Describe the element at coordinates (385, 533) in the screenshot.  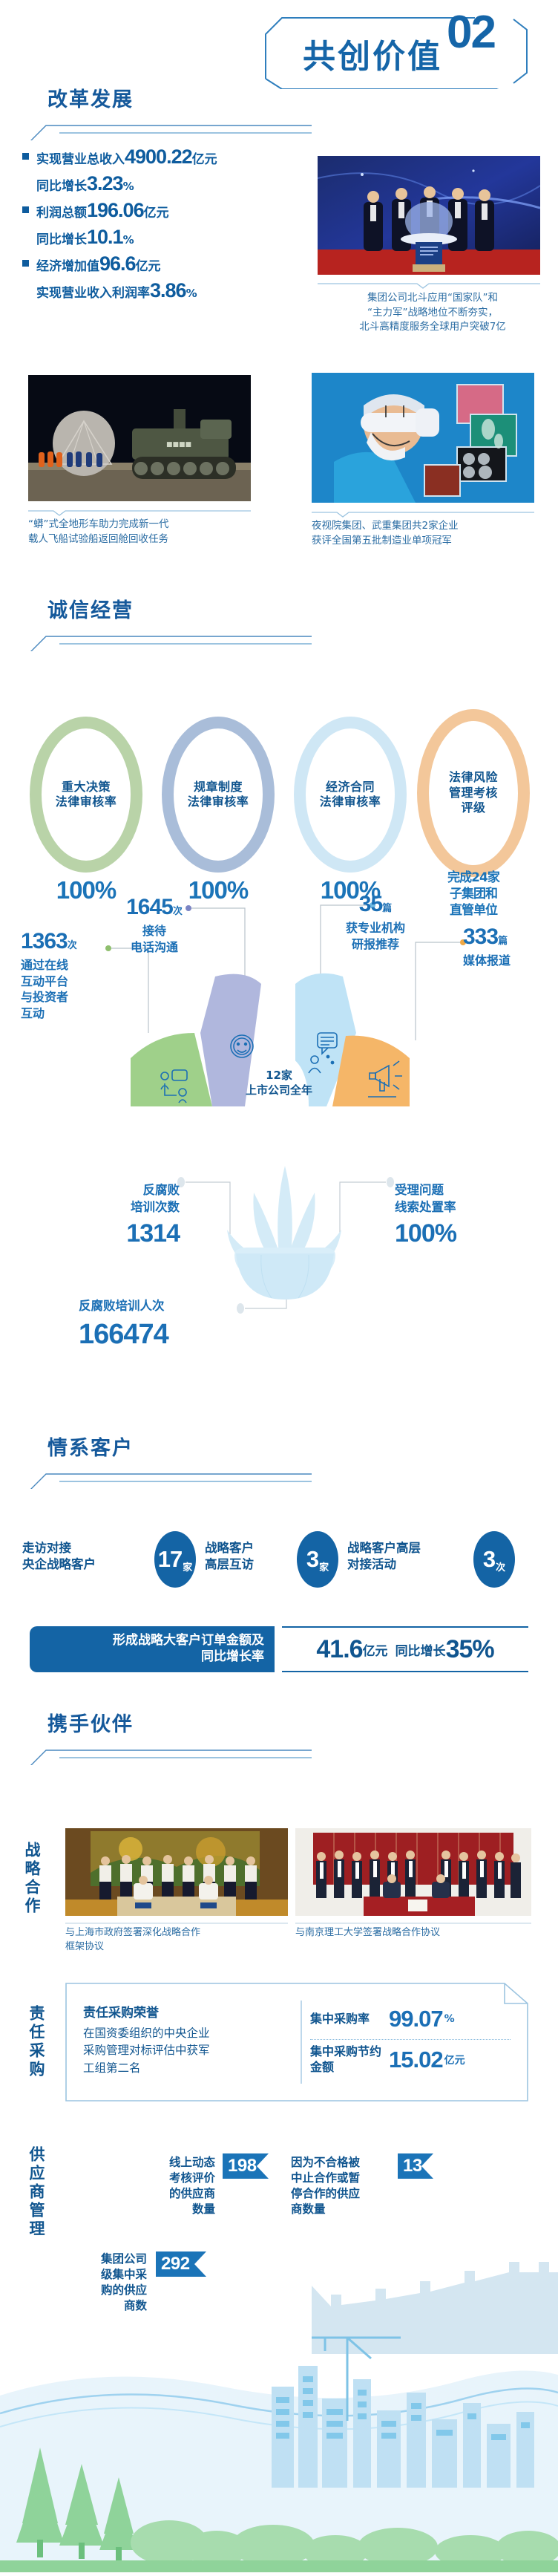
I see `photo-caption-medical: 夜视院集团、武重集团共2家企业 获评全国第五批制造业单项冠军` at that location.